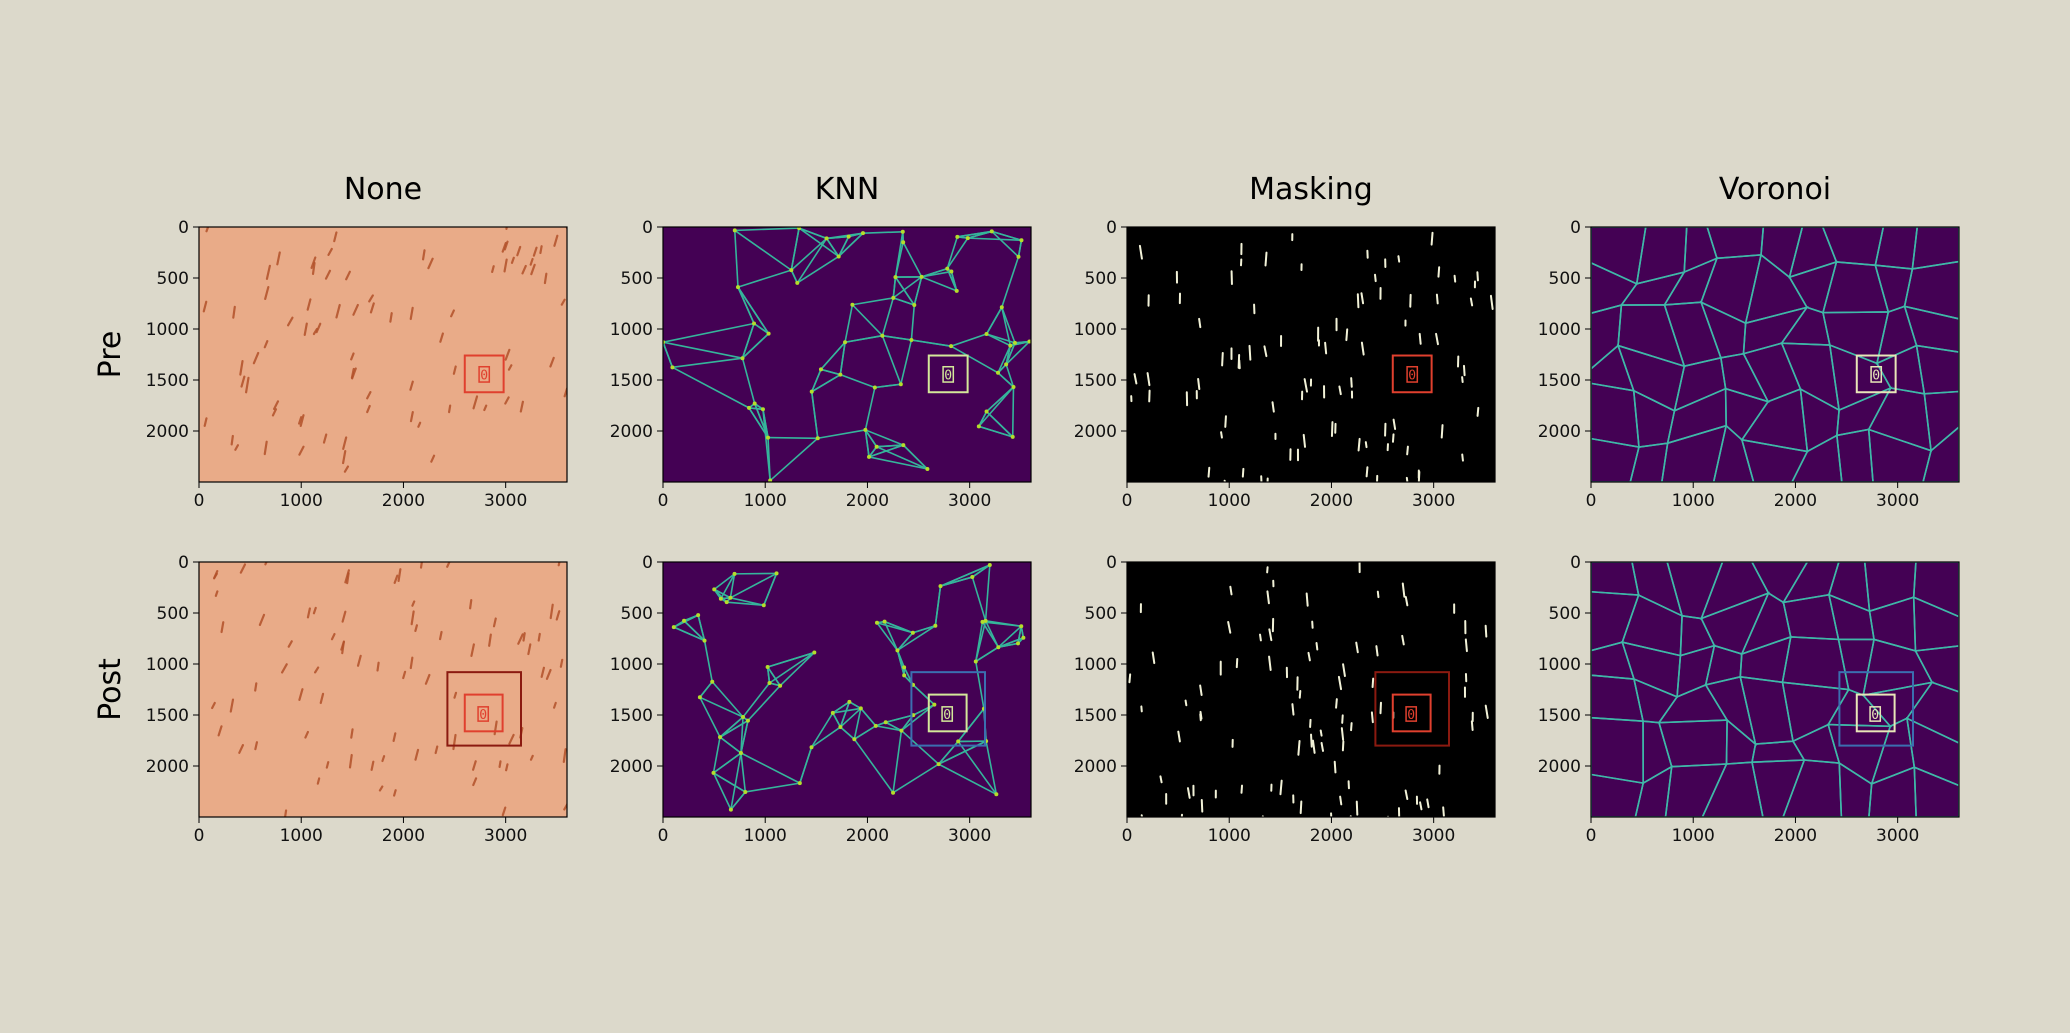 The height and width of the screenshot is (1033, 2070). Describe the element at coordinates (1111, 228) in the screenshot. I see `y-tick-label: 0` at that location.